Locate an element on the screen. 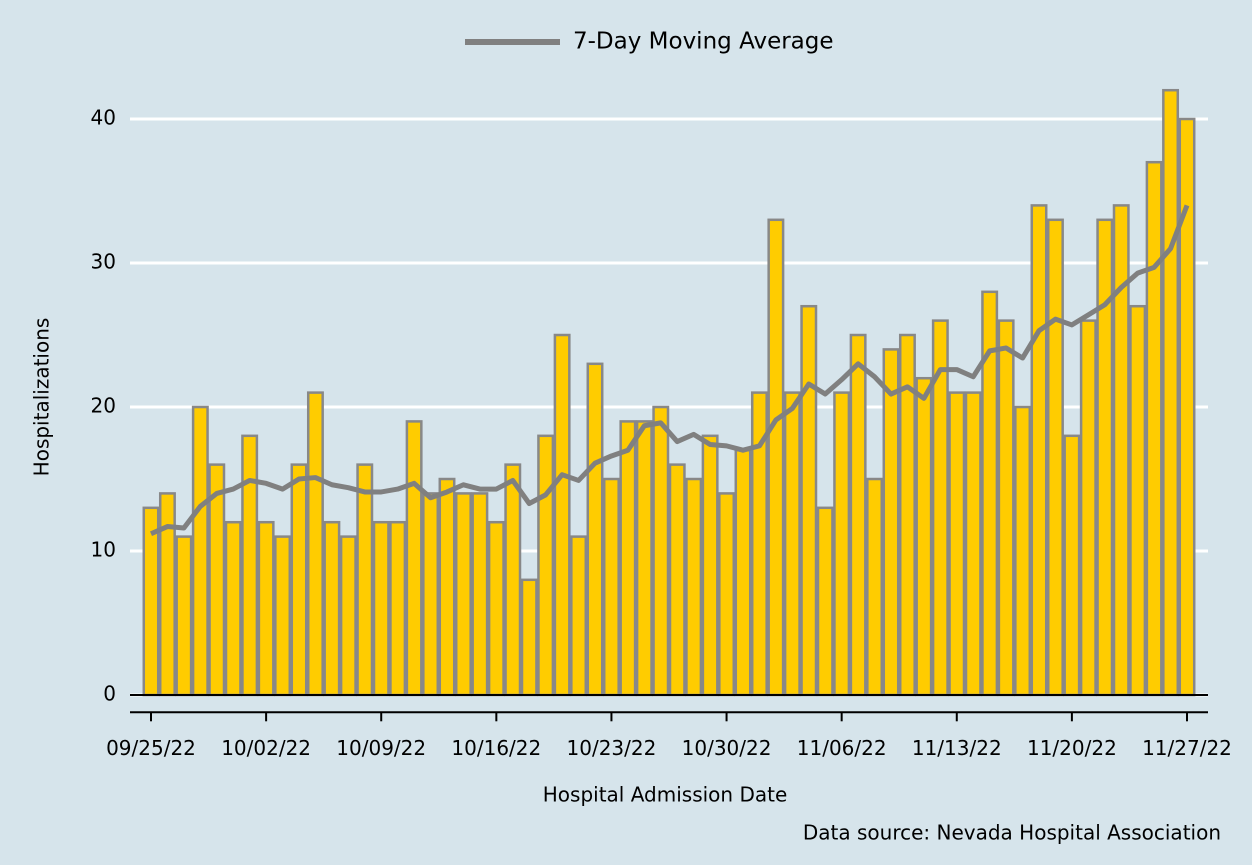 This screenshot has width=1252, height=865. x-tick-label: 11/27/22 is located at coordinates (1187, 748).